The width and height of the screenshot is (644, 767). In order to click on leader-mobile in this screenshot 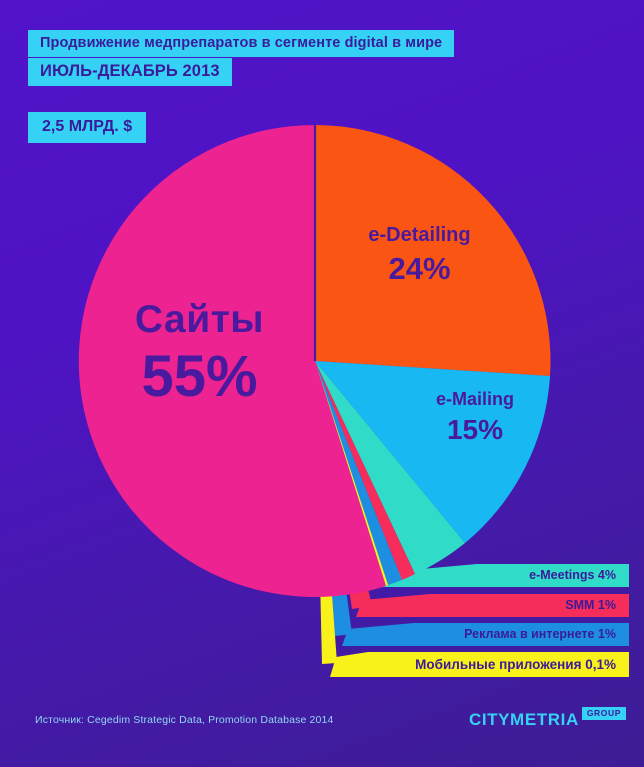, I will do `click(349, 664)`.